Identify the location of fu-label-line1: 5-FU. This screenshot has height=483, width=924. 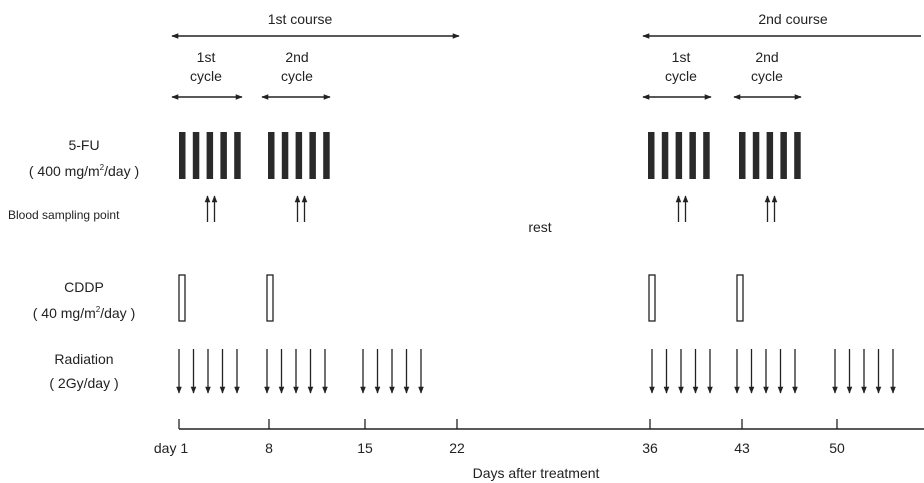
(83, 145).